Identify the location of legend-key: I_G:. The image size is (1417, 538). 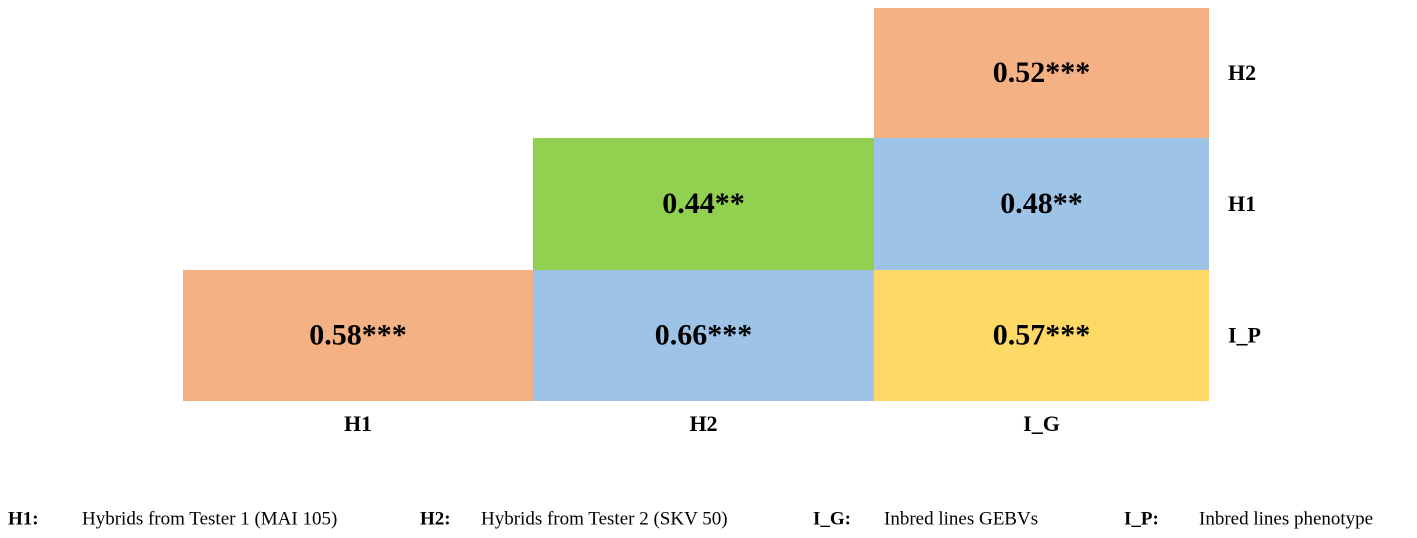
(832, 518).